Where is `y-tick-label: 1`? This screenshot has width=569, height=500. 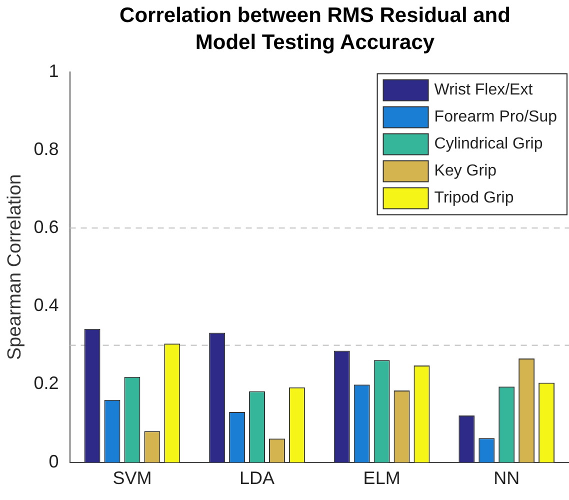 y-tick-label: 1 is located at coordinates (53, 70).